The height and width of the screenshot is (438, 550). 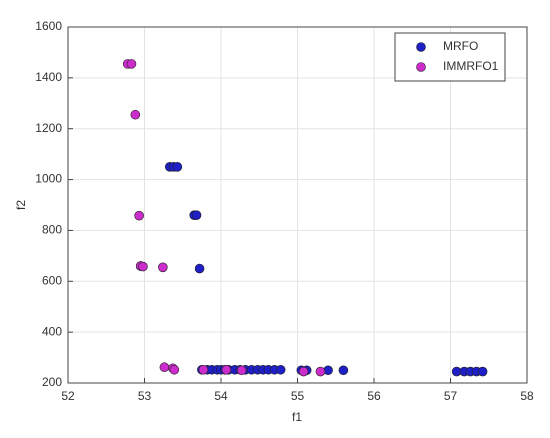 What do you see at coordinates (52, 230) in the screenshot?
I see `y-tick-label: 800` at bounding box center [52, 230].